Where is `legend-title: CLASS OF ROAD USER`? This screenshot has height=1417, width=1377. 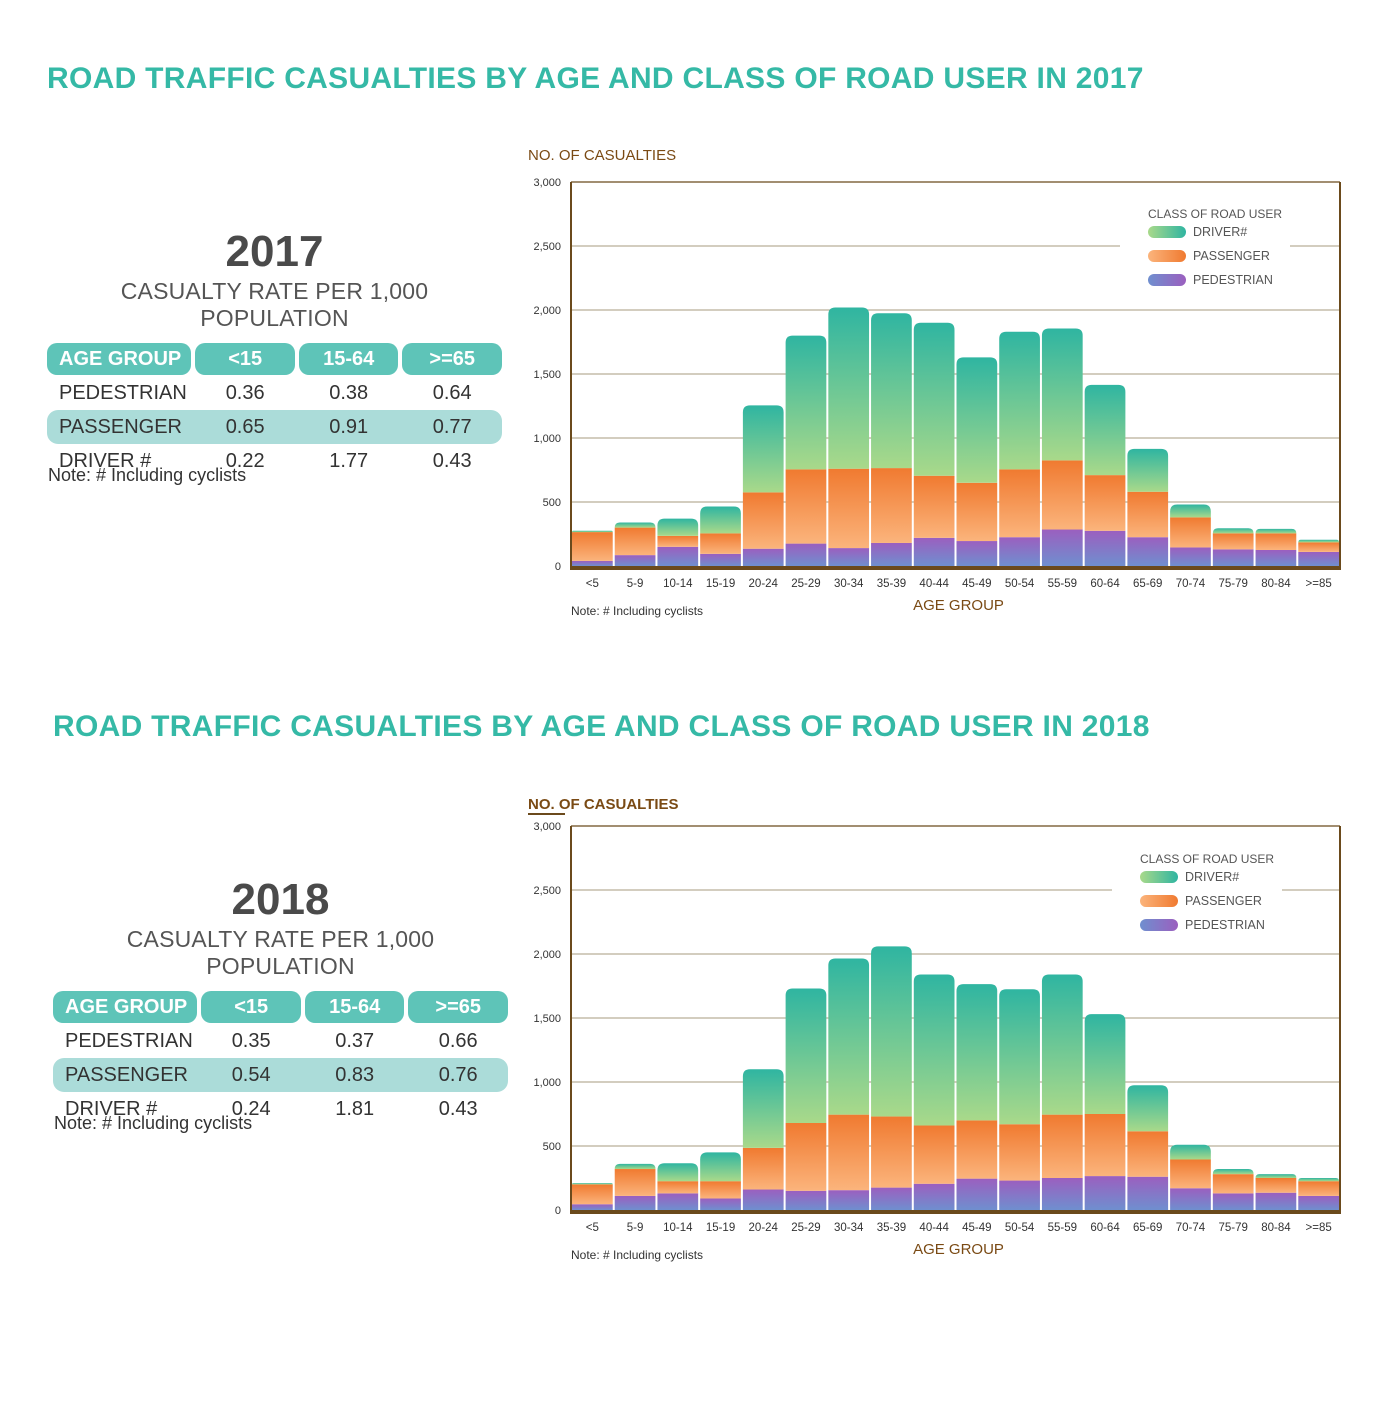
legend-title: CLASS OF ROAD USER is located at coordinates (1207, 859).